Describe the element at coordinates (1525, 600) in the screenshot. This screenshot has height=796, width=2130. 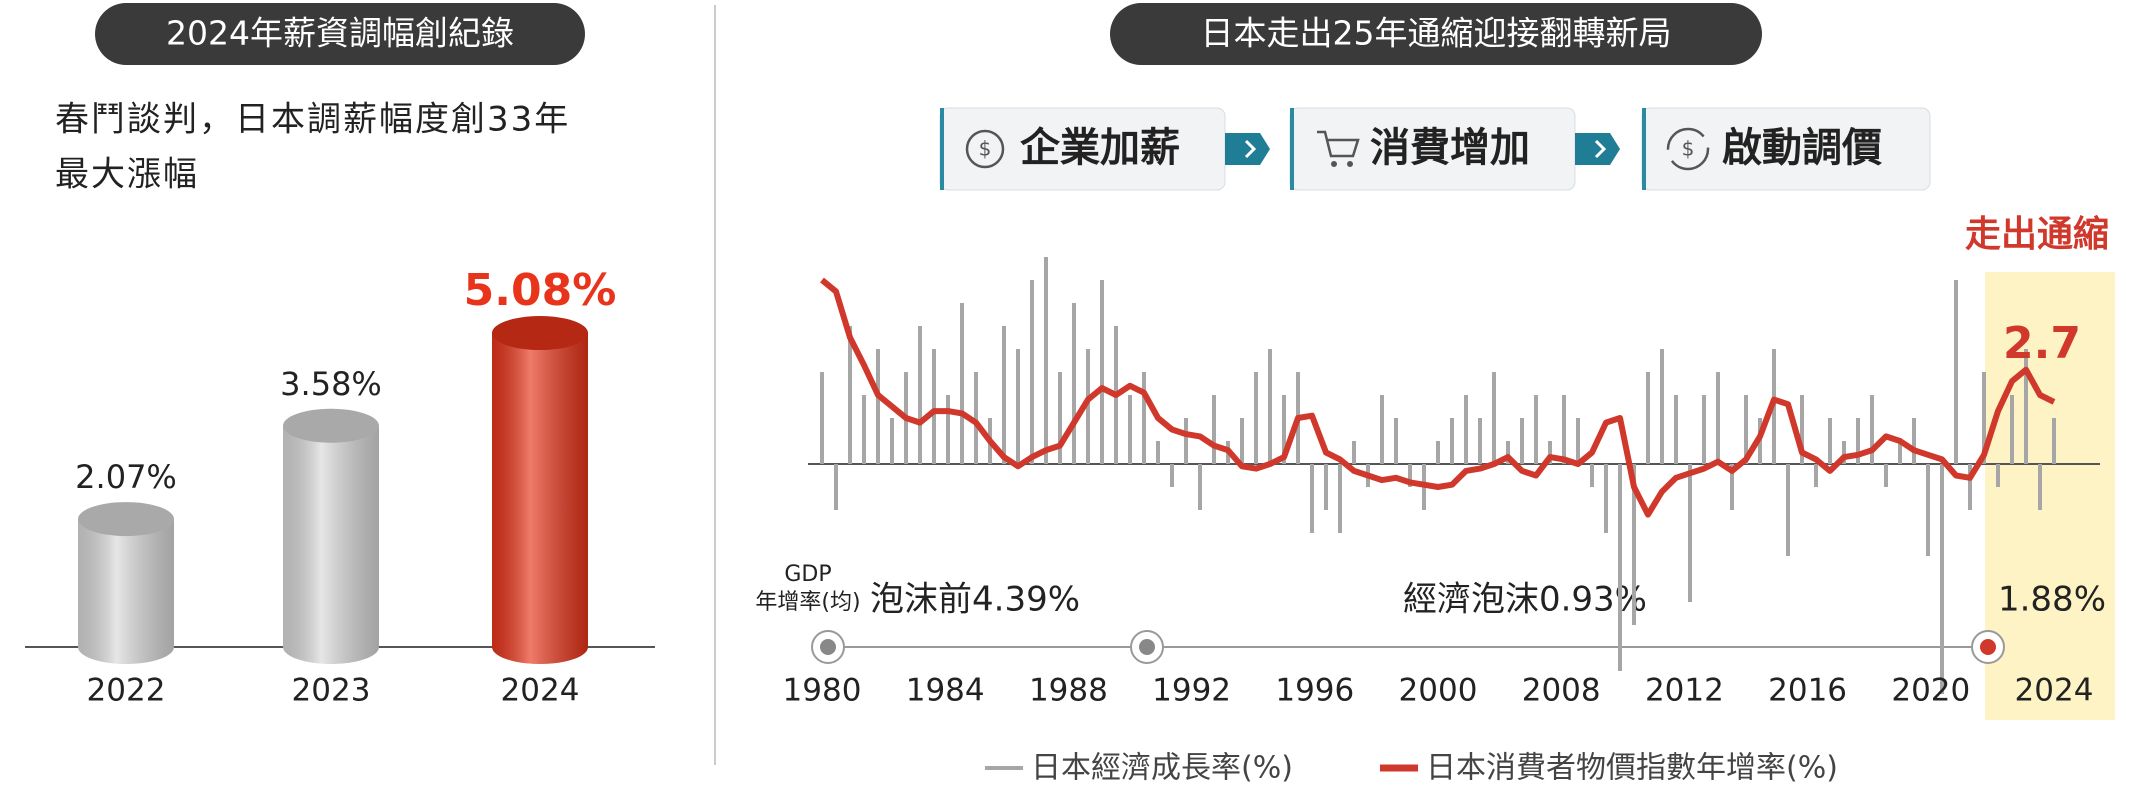
I see `period-label: 經濟泡沫0.93%` at that location.